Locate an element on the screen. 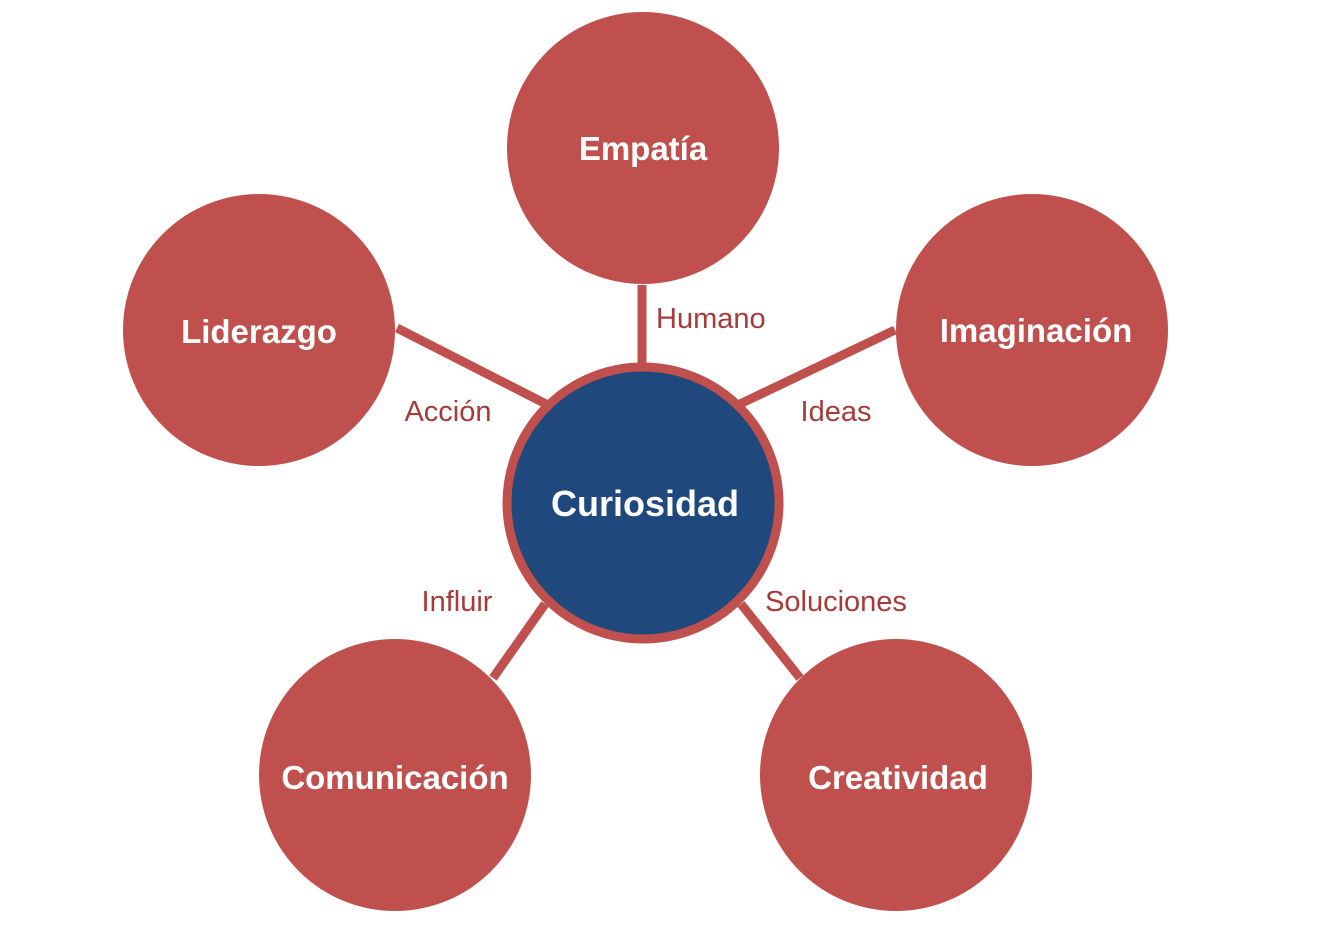  connector-creatividad is located at coordinates (770, 641).